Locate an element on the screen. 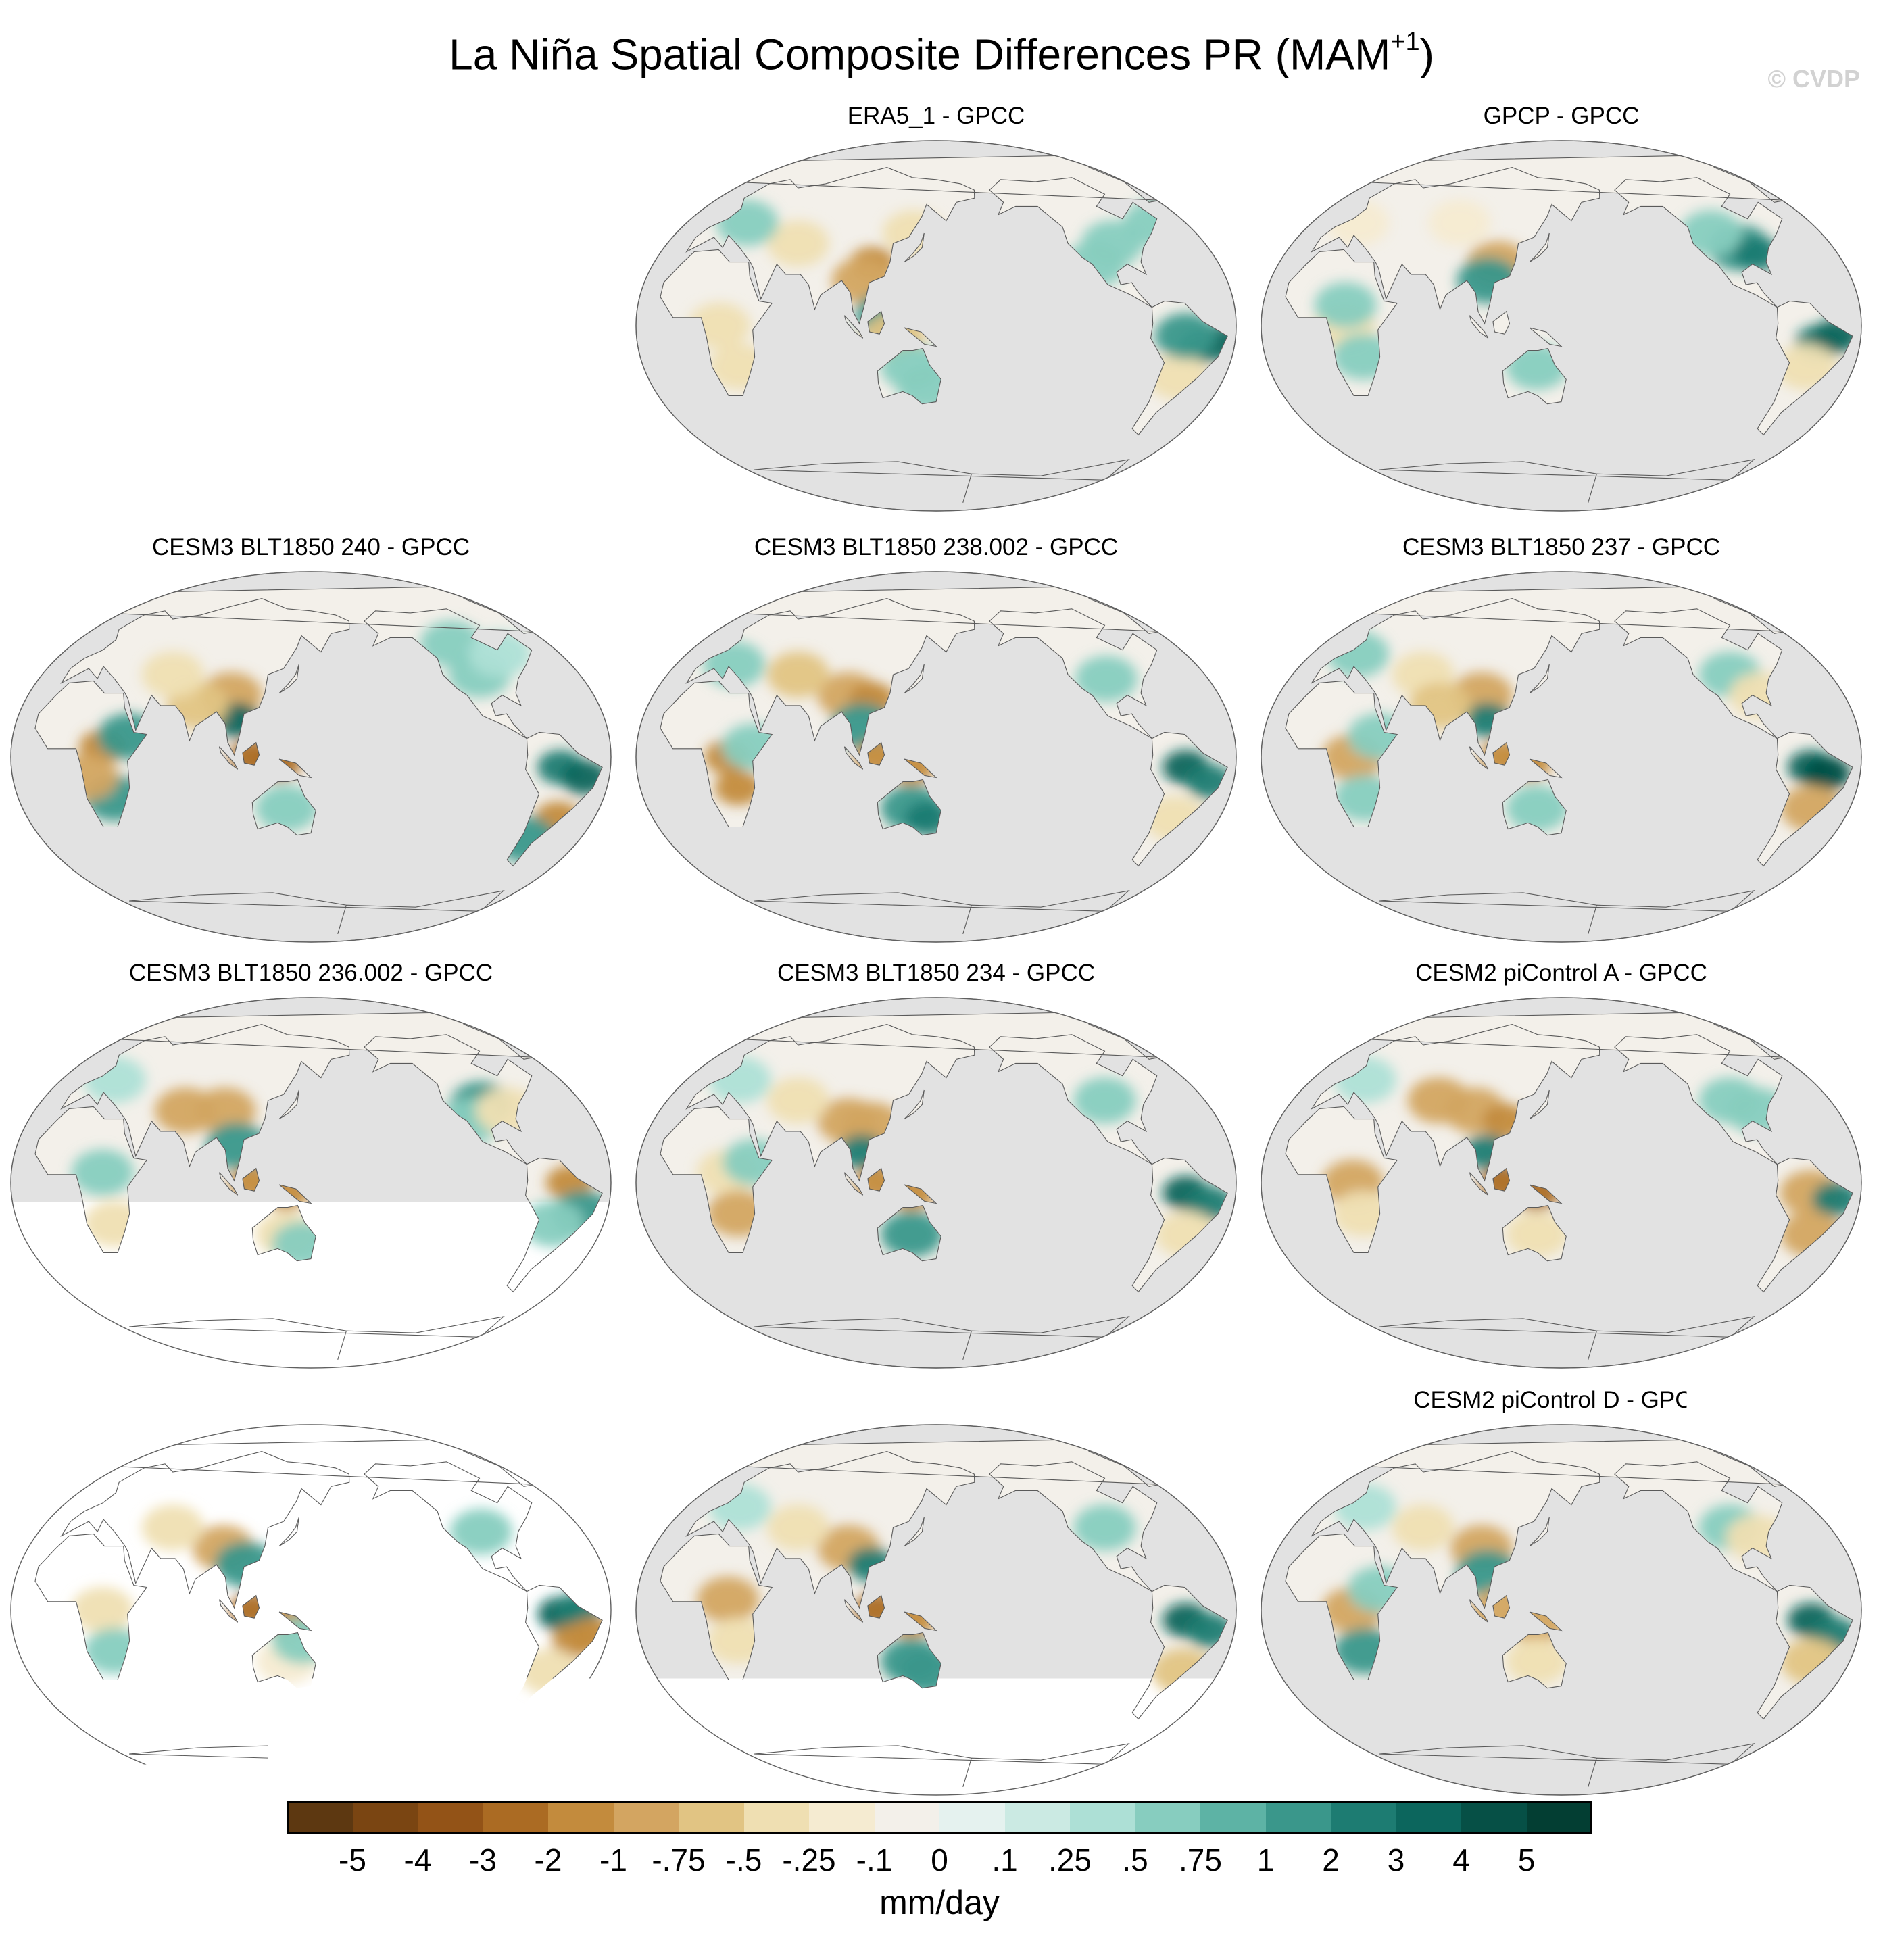  copyright-watermark: © CVDP is located at coordinates (1813, 79).